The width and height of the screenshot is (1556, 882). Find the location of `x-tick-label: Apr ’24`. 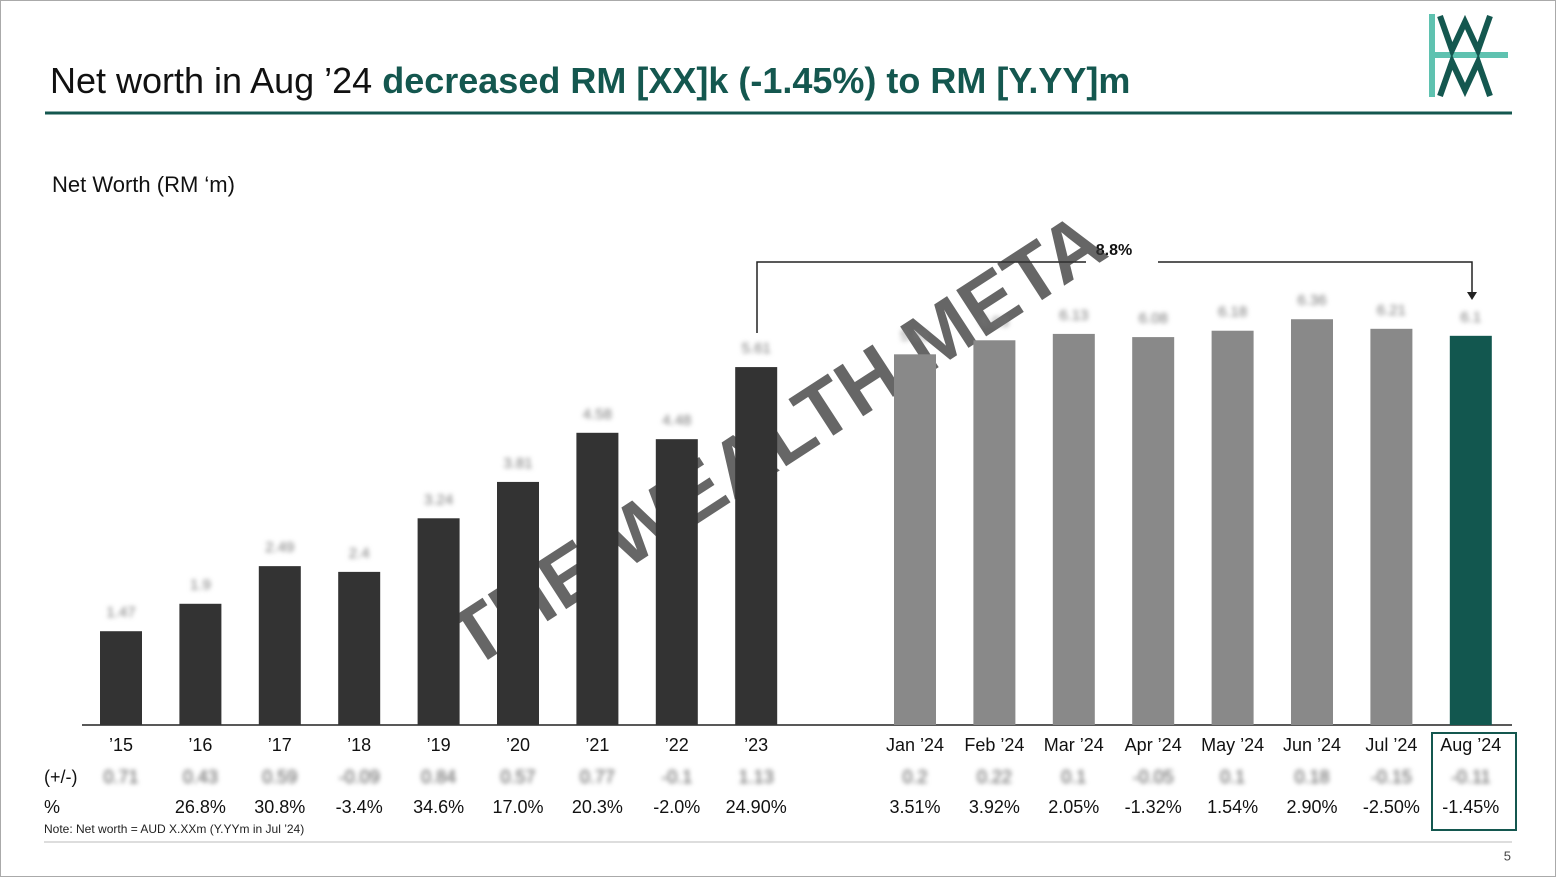

x-tick-label: Apr ’24 is located at coordinates (1153, 745).